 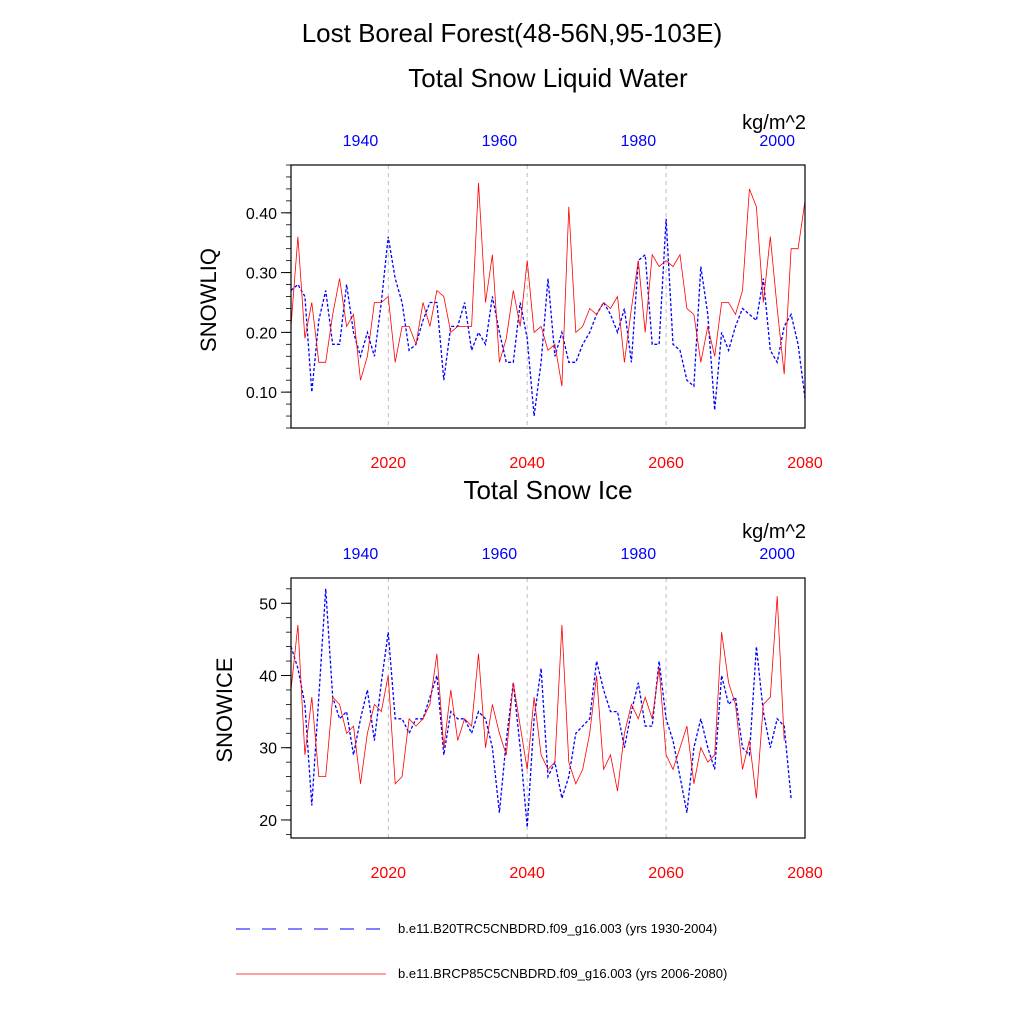 What do you see at coordinates (512, 33) in the screenshot?
I see `figure-title: Lost Boreal Forest(48-56N,95-103E)` at bounding box center [512, 33].